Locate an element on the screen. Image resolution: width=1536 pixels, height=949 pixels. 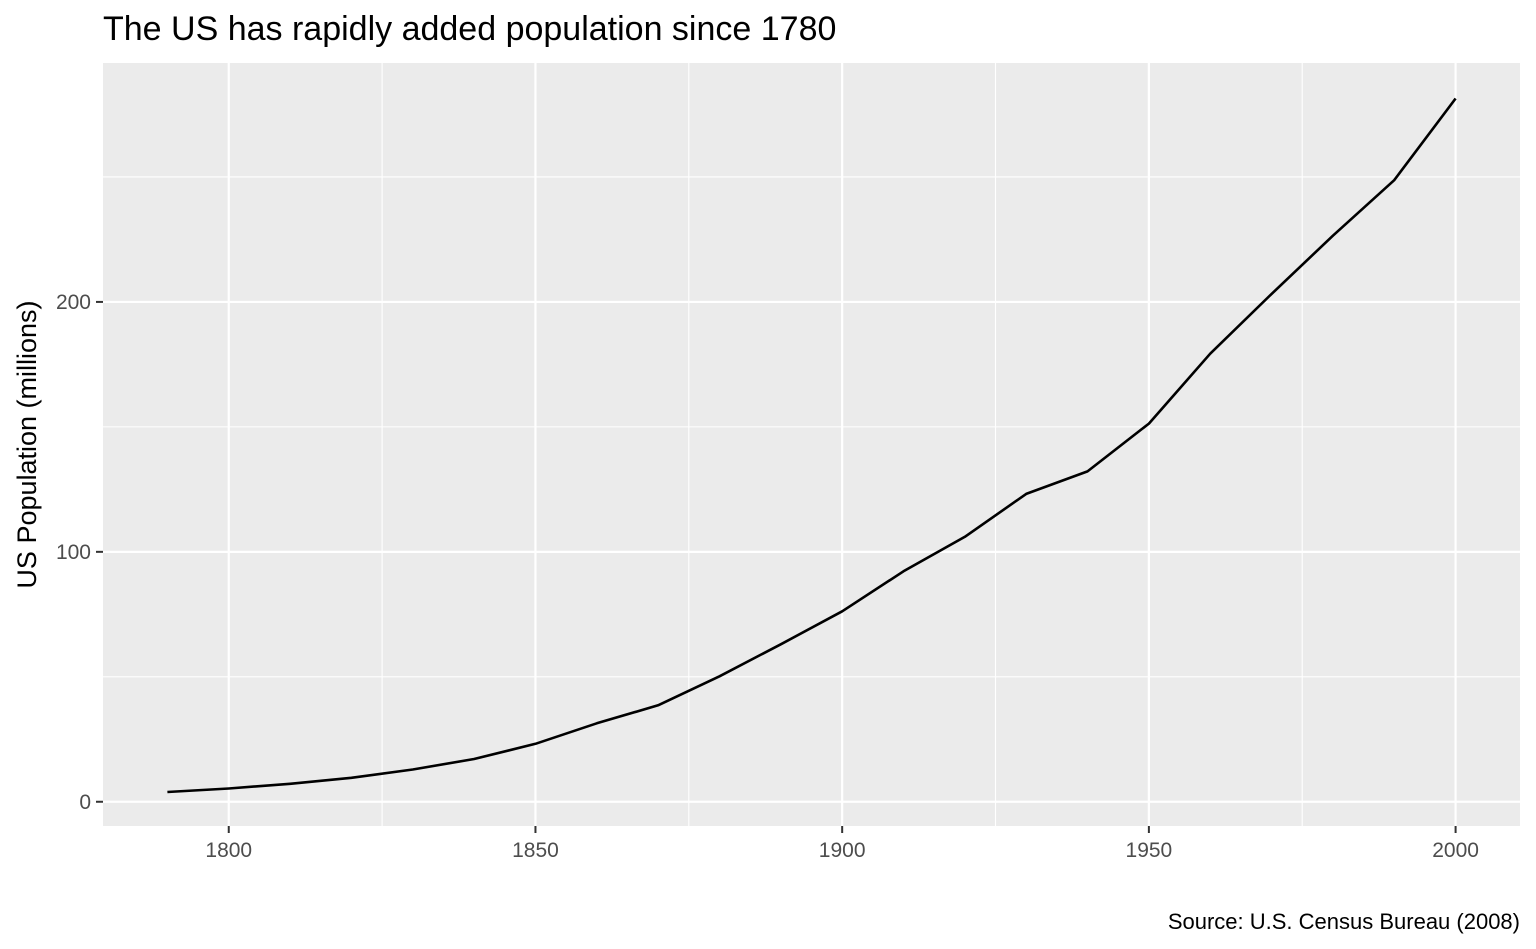
y-axis: 0 100 200 is located at coordinates (79, 552).